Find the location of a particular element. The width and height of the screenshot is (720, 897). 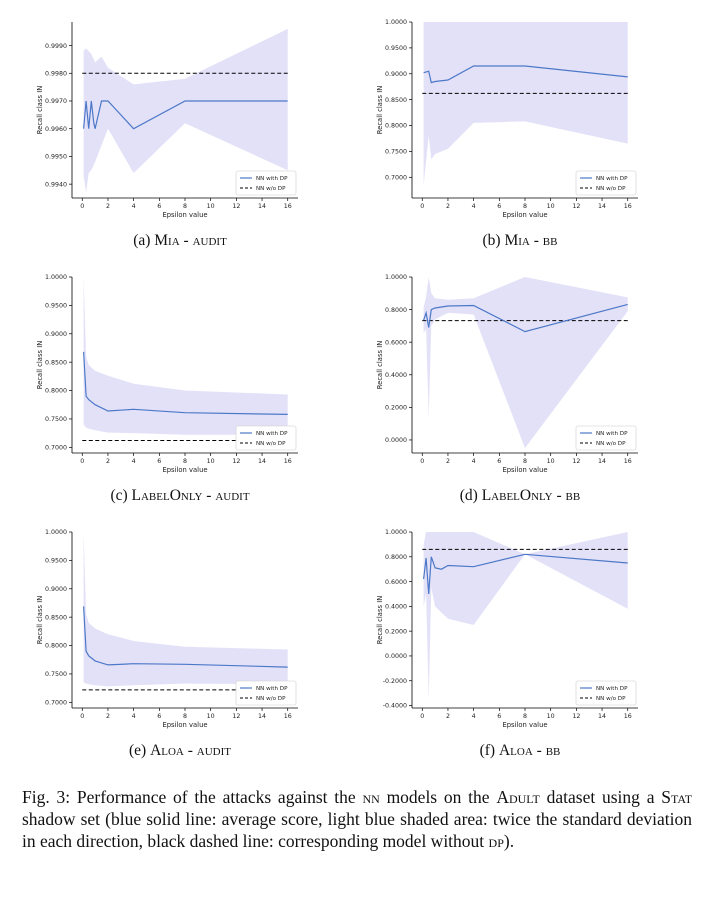

caption-dataset: Adult is located at coordinates (518, 797).